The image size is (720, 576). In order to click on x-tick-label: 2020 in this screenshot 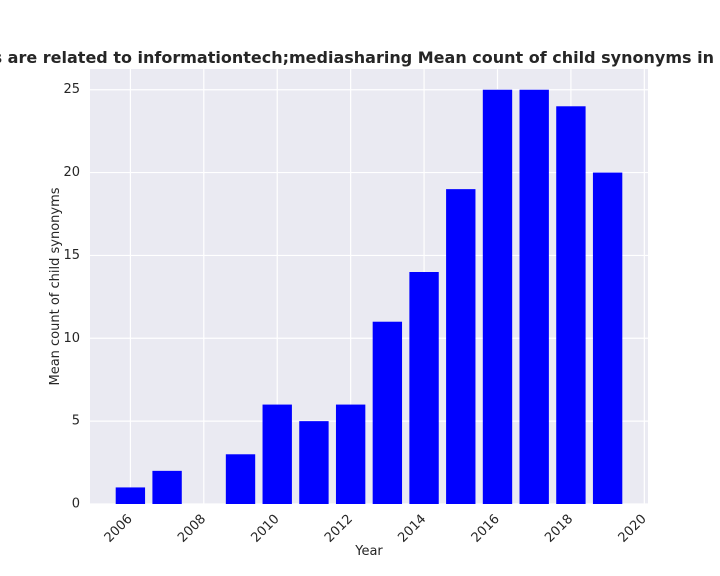, I will do `click(633, 529)`.